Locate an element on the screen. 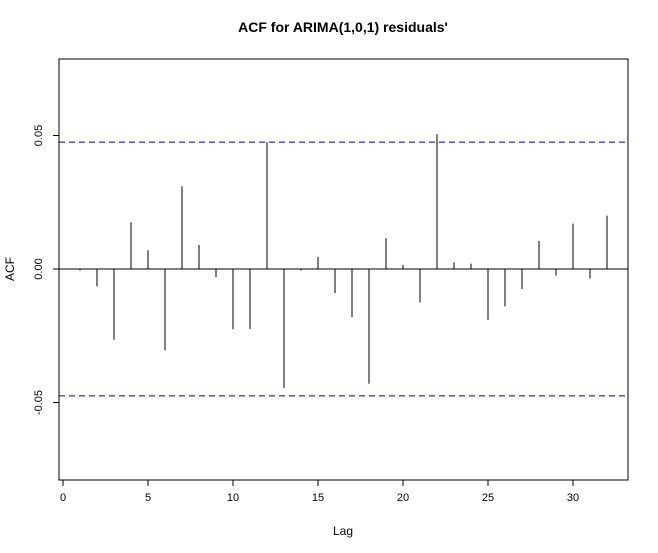 Image resolution: width=658 pixels, height=553 pixels. y-tick-label: 0.05 is located at coordinates (39, 135).